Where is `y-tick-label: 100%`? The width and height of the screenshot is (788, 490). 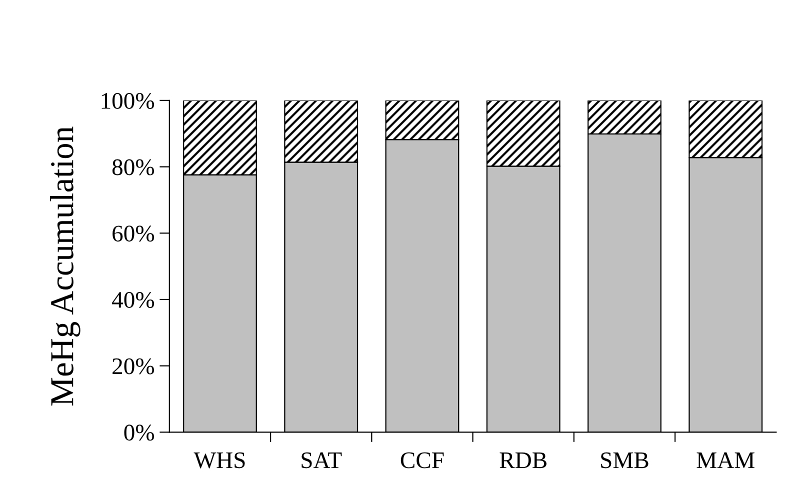
y-tick-label: 100% is located at coordinates (128, 100).